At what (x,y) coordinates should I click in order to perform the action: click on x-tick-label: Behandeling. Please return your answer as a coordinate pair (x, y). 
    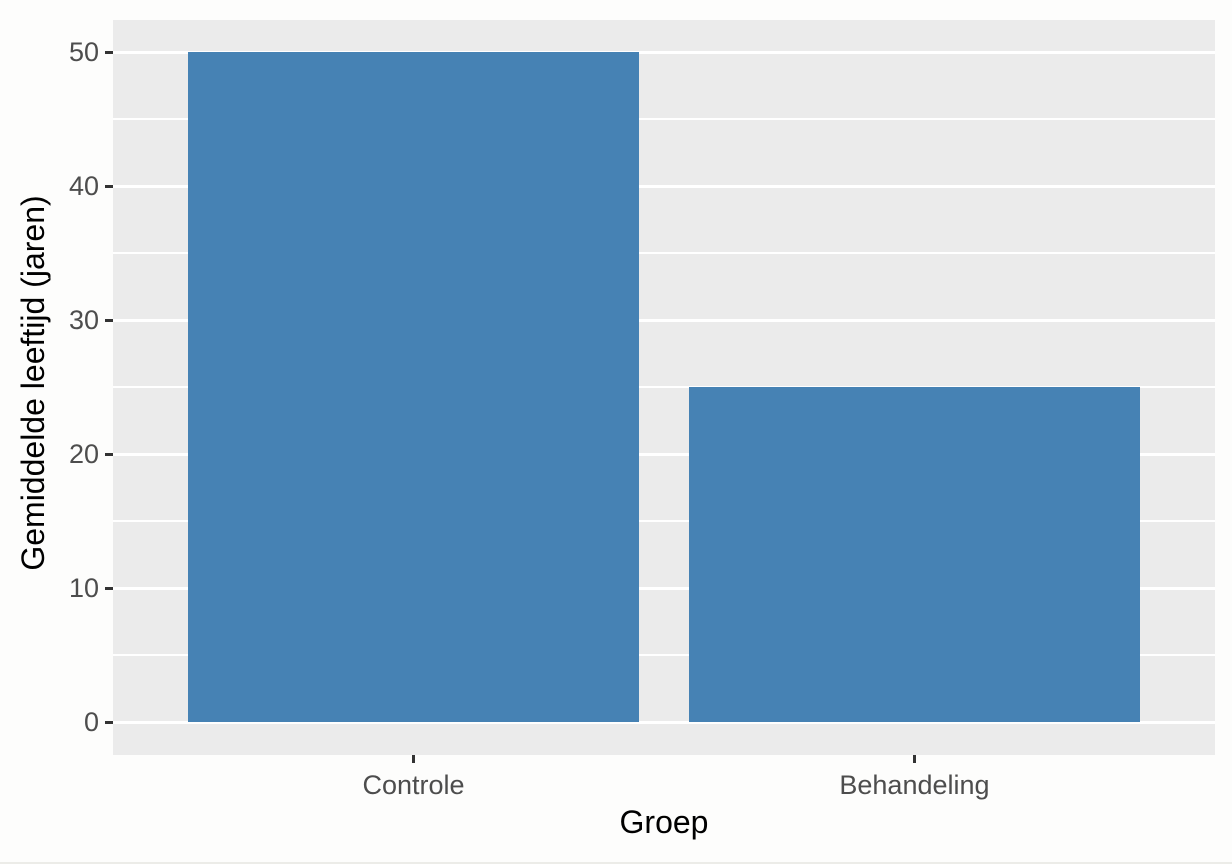
    Looking at the image, I should click on (914, 785).